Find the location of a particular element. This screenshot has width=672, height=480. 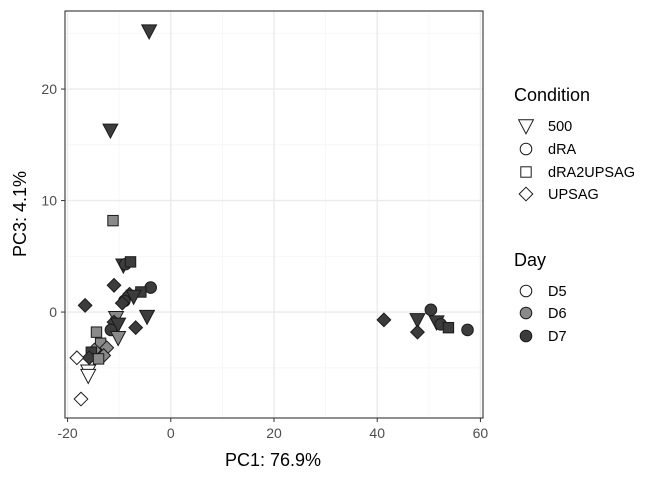

x-tick-label: -20 is located at coordinates (67, 433).